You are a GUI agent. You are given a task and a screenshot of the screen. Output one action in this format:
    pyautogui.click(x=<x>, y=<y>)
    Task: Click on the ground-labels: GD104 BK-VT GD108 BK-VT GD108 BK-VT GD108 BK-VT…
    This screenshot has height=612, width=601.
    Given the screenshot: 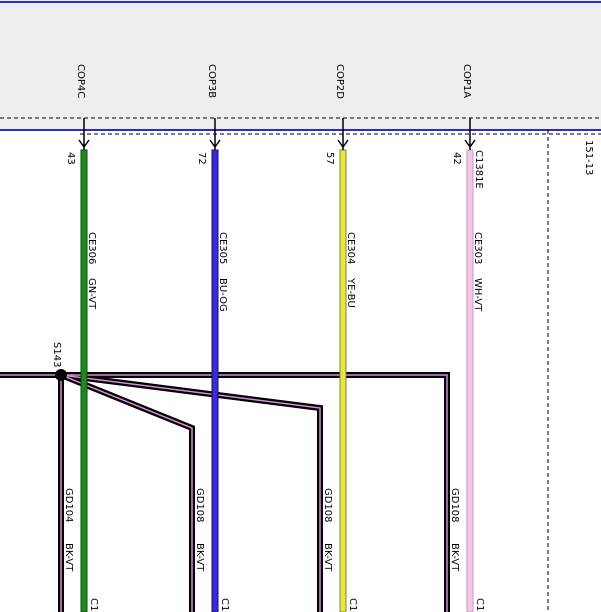 What is the action you would take?
    pyautogui.click(x=274, y=549)
    